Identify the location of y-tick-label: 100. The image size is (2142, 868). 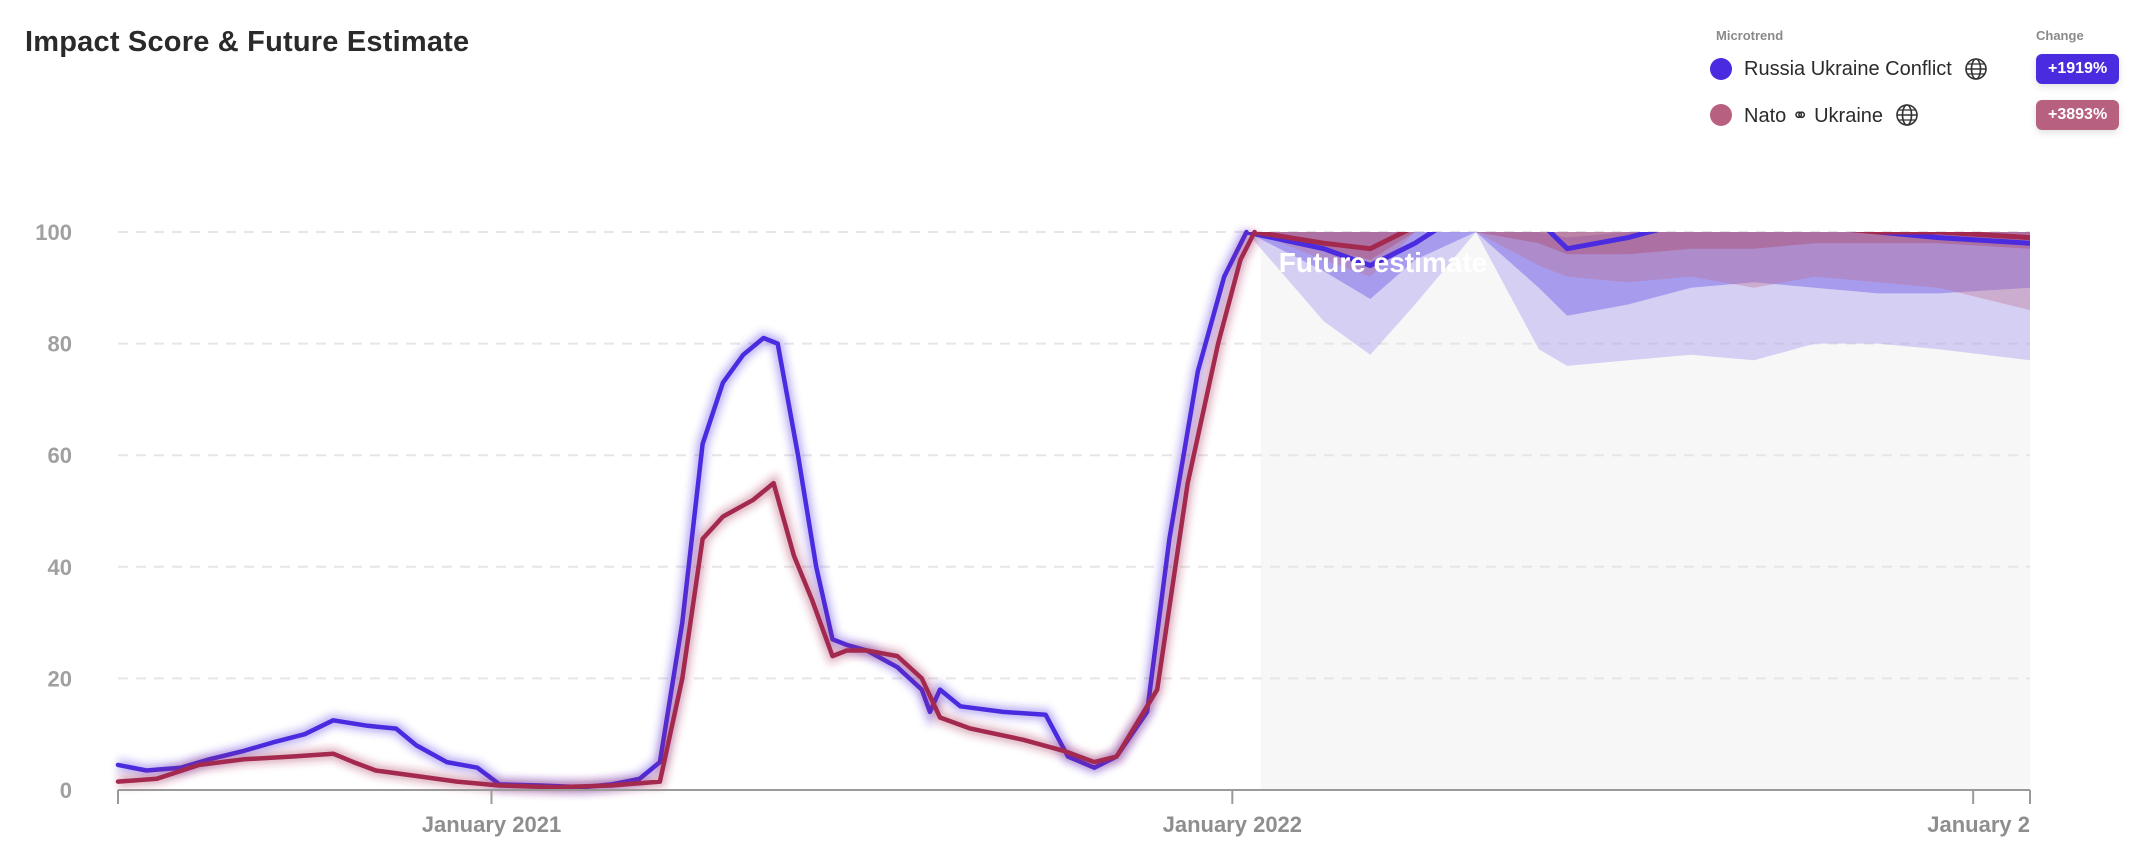
(53, 232).